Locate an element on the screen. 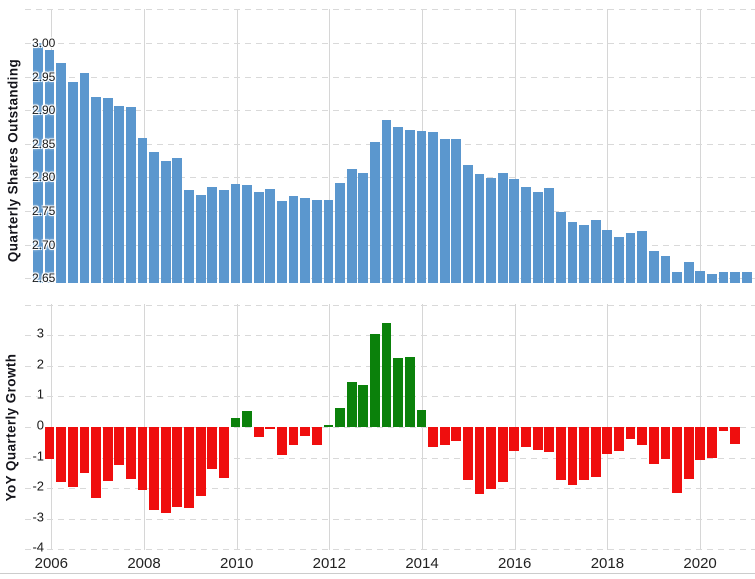 This screenshot has width=755, height=579. x-axis-year-label: 2010 is located at coordinates (237, 563).